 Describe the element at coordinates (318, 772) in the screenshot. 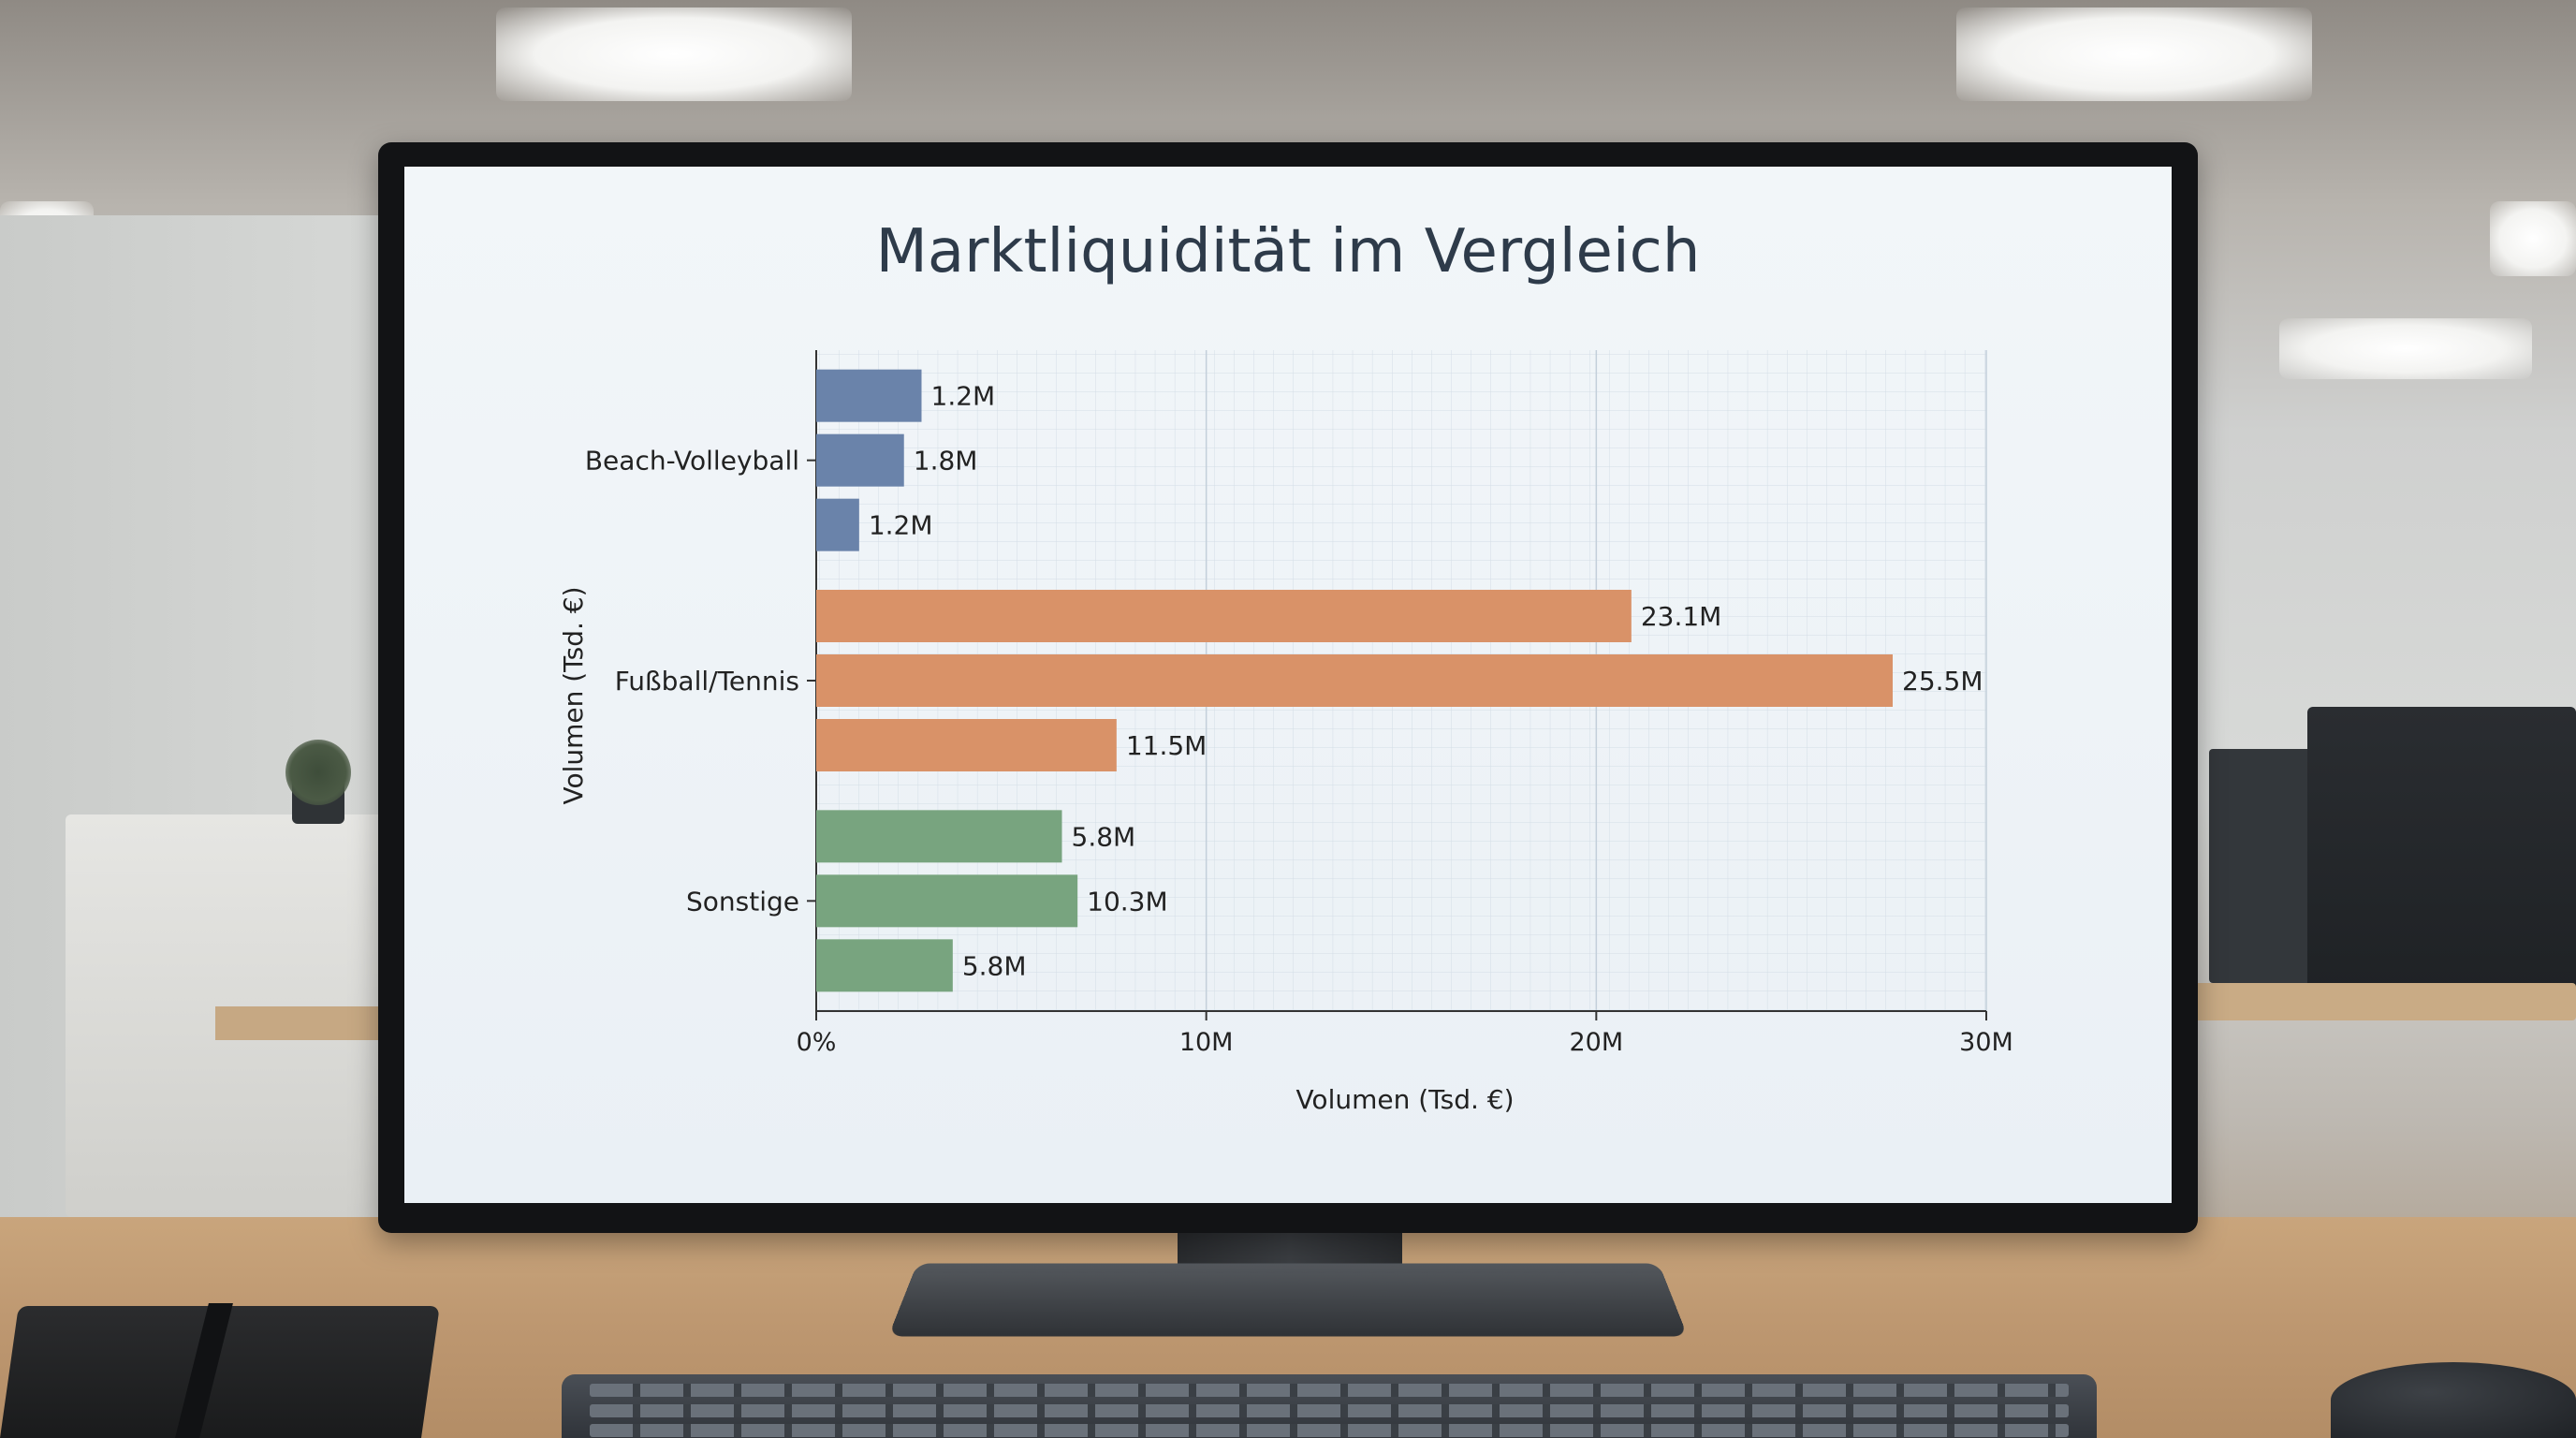

I see `plant` at that location.